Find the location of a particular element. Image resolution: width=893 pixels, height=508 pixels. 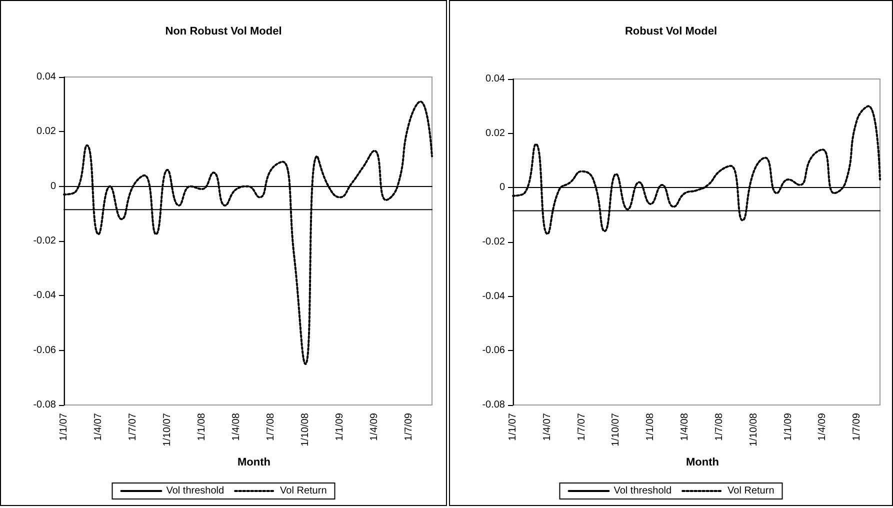

chart-title: Non Robust Vol Model is located at coordinates (223, 32).